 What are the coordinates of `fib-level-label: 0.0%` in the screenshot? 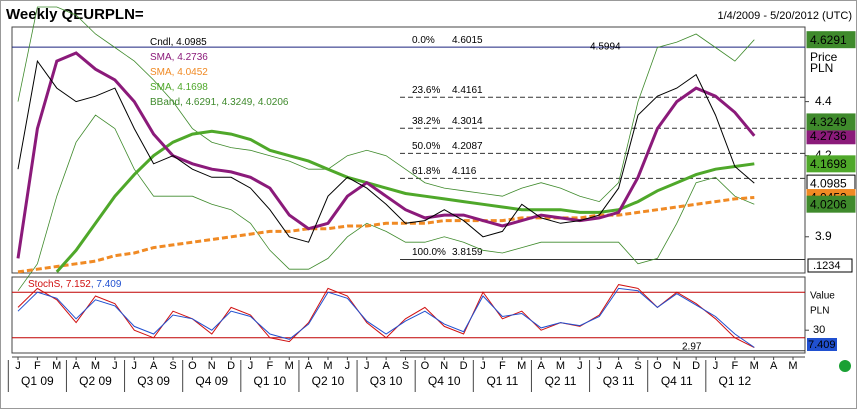 It's located at (423, 40).